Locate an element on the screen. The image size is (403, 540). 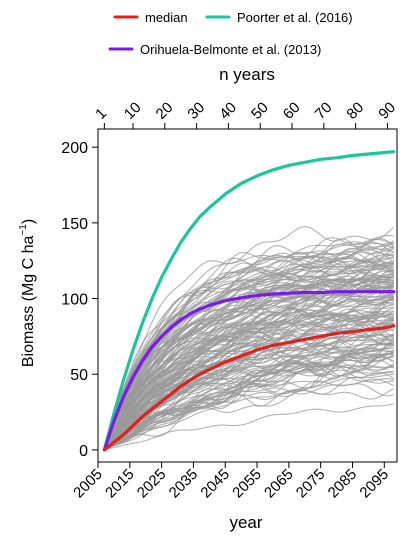
top-tick-label: 50 is located at coordinates (260, 111).